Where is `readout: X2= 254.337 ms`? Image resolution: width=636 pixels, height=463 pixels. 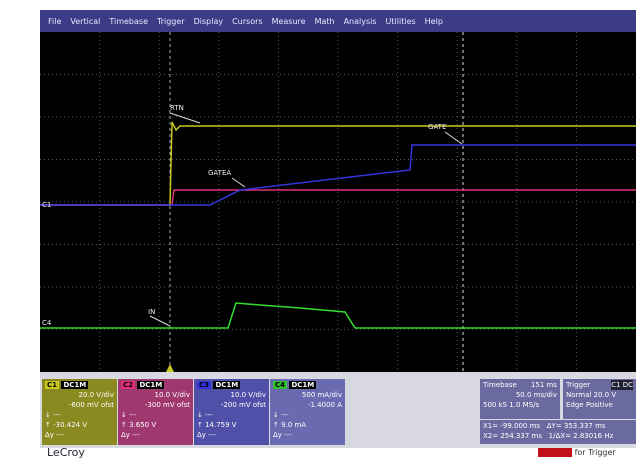 readout: X2= 254.337 ms is located at coordinates (512, 436).